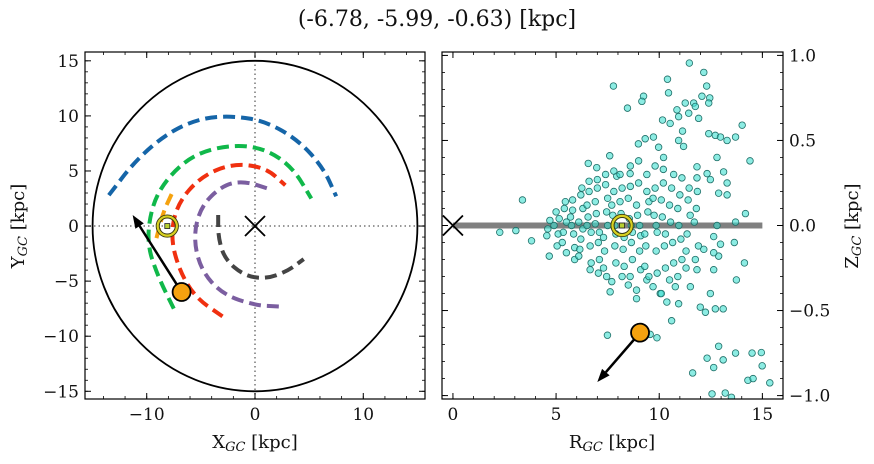 This screenshot has height=464, width=874. What do you see at coordinates (61, 392) in the screenshot?
I see `y-tick-label: −15` at bounding box center [61, 392].